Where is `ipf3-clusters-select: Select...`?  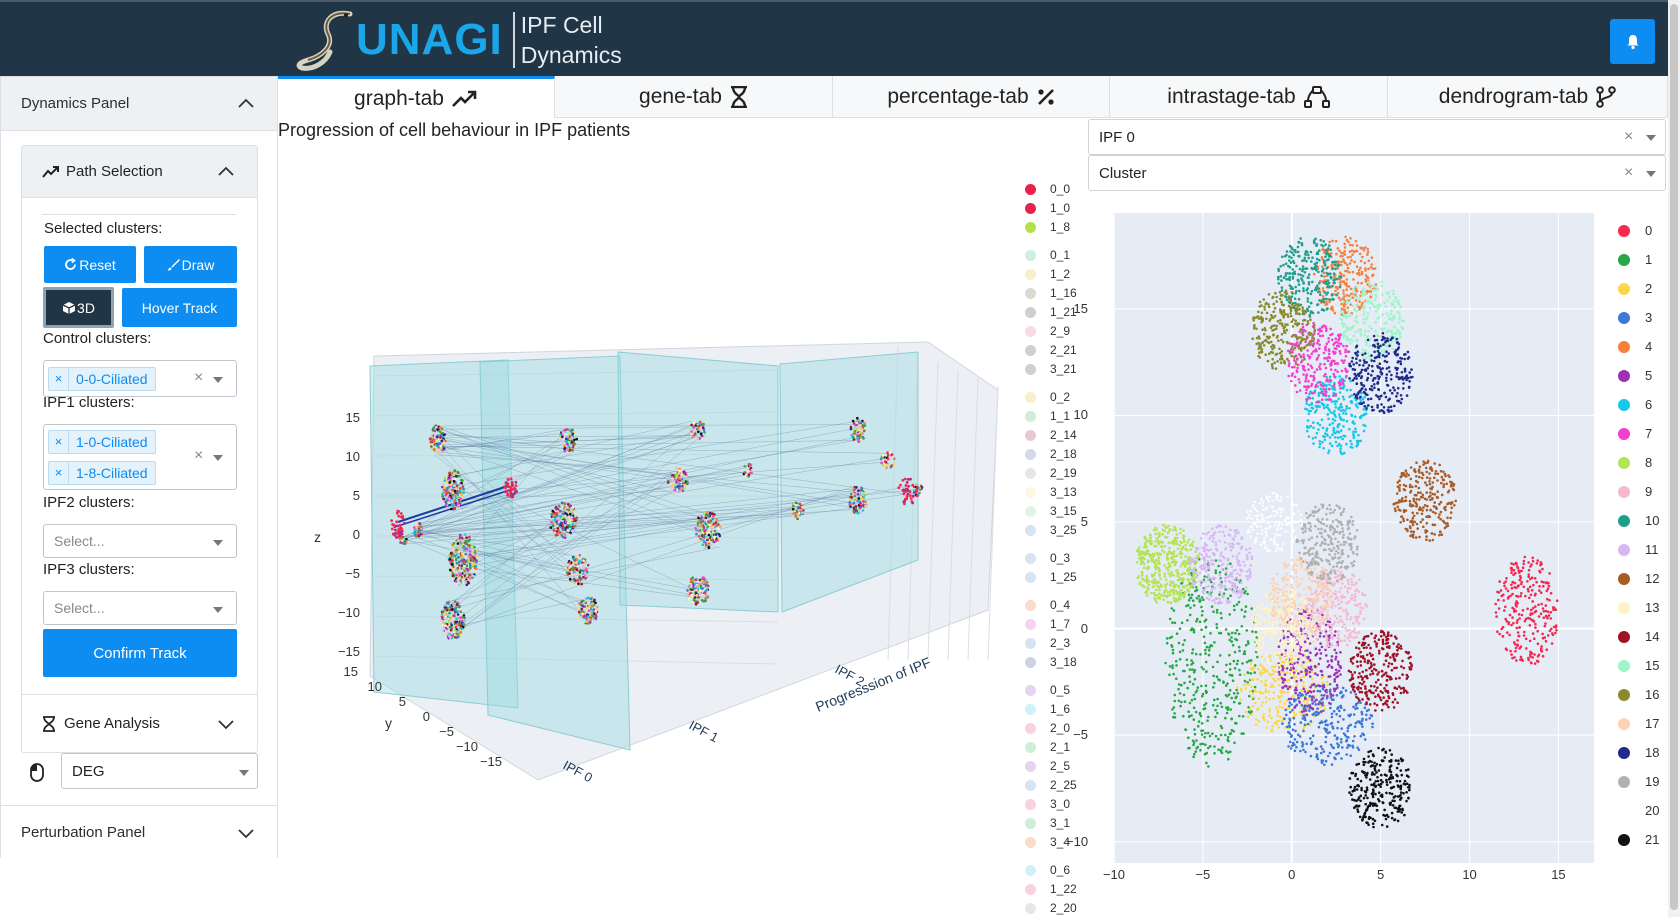
ipf3-clusters-select: Select... is located at coordinates (140, 608).